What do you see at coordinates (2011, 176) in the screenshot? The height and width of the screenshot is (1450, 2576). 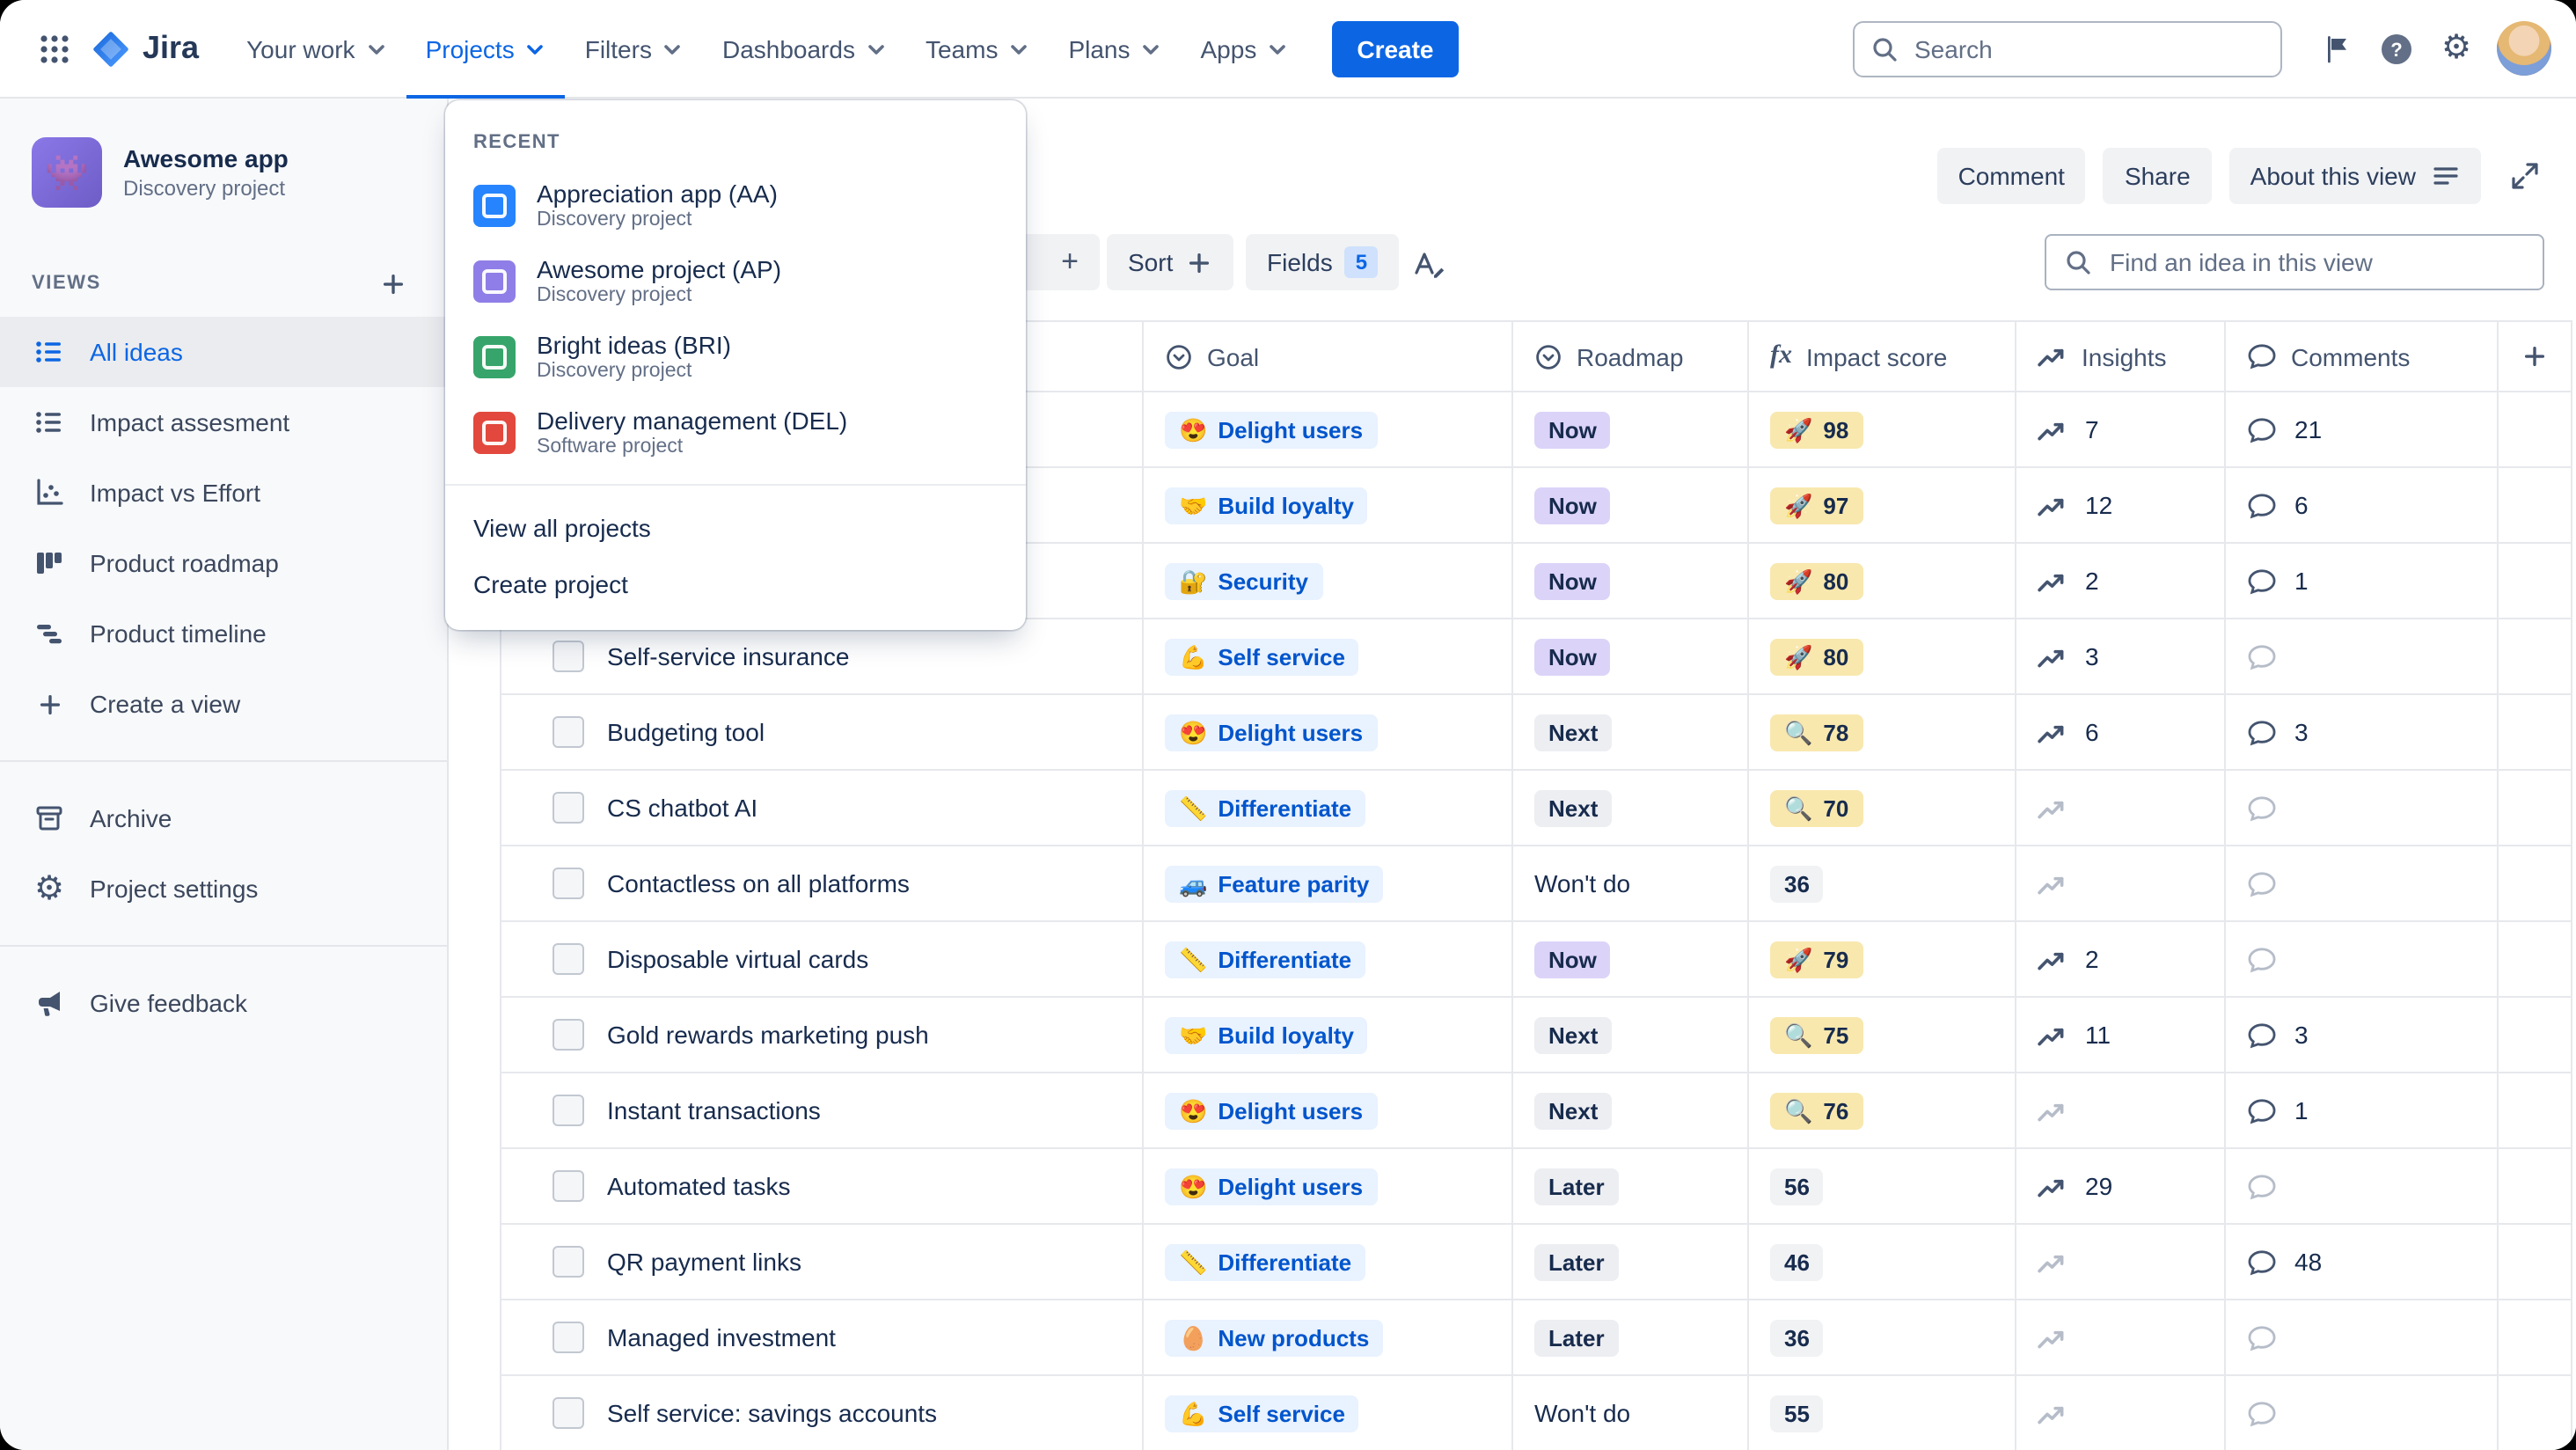 I see `comment-button: Comment` at bounding box center [2011, 176].